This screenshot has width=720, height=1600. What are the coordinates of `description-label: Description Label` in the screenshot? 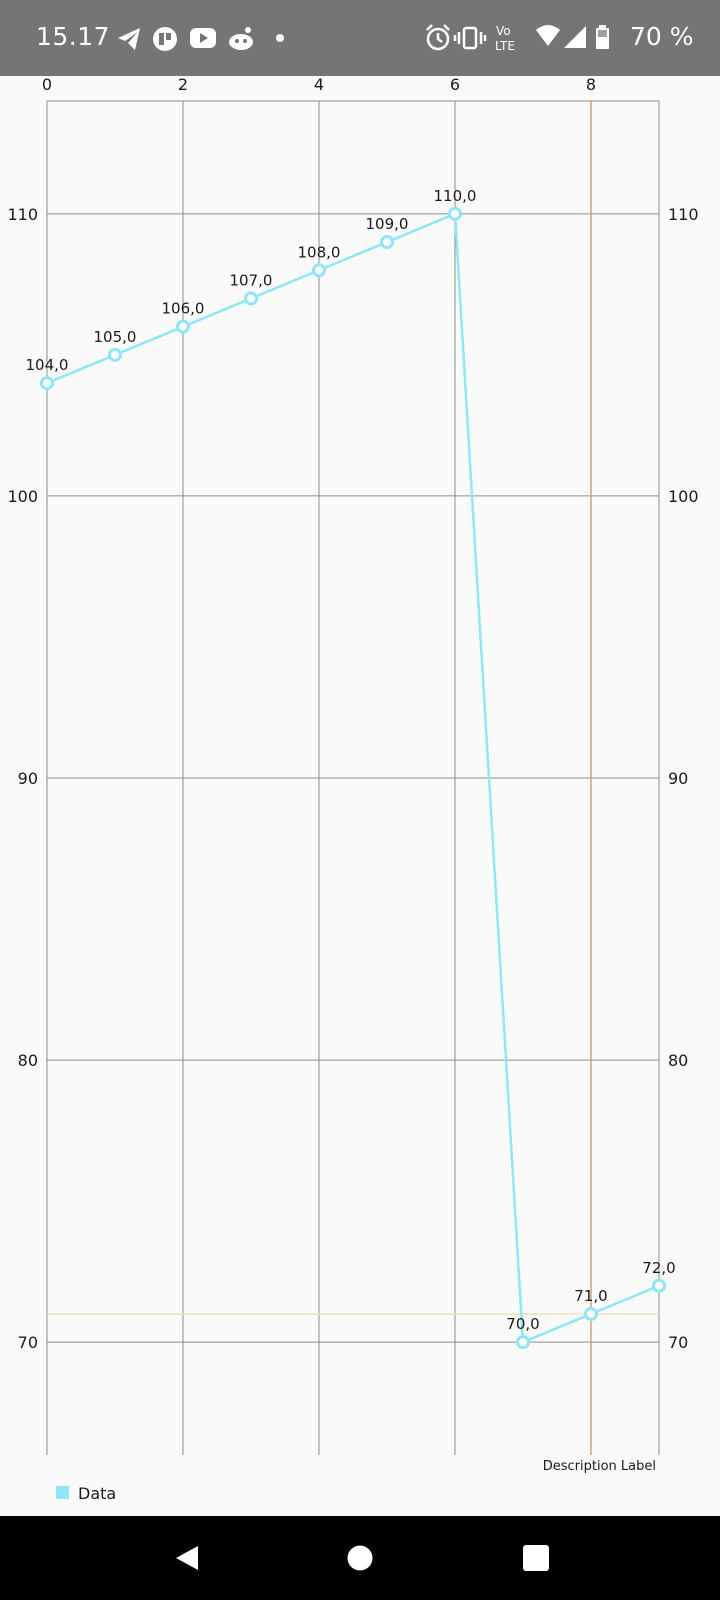 It's located at (599, 1466).